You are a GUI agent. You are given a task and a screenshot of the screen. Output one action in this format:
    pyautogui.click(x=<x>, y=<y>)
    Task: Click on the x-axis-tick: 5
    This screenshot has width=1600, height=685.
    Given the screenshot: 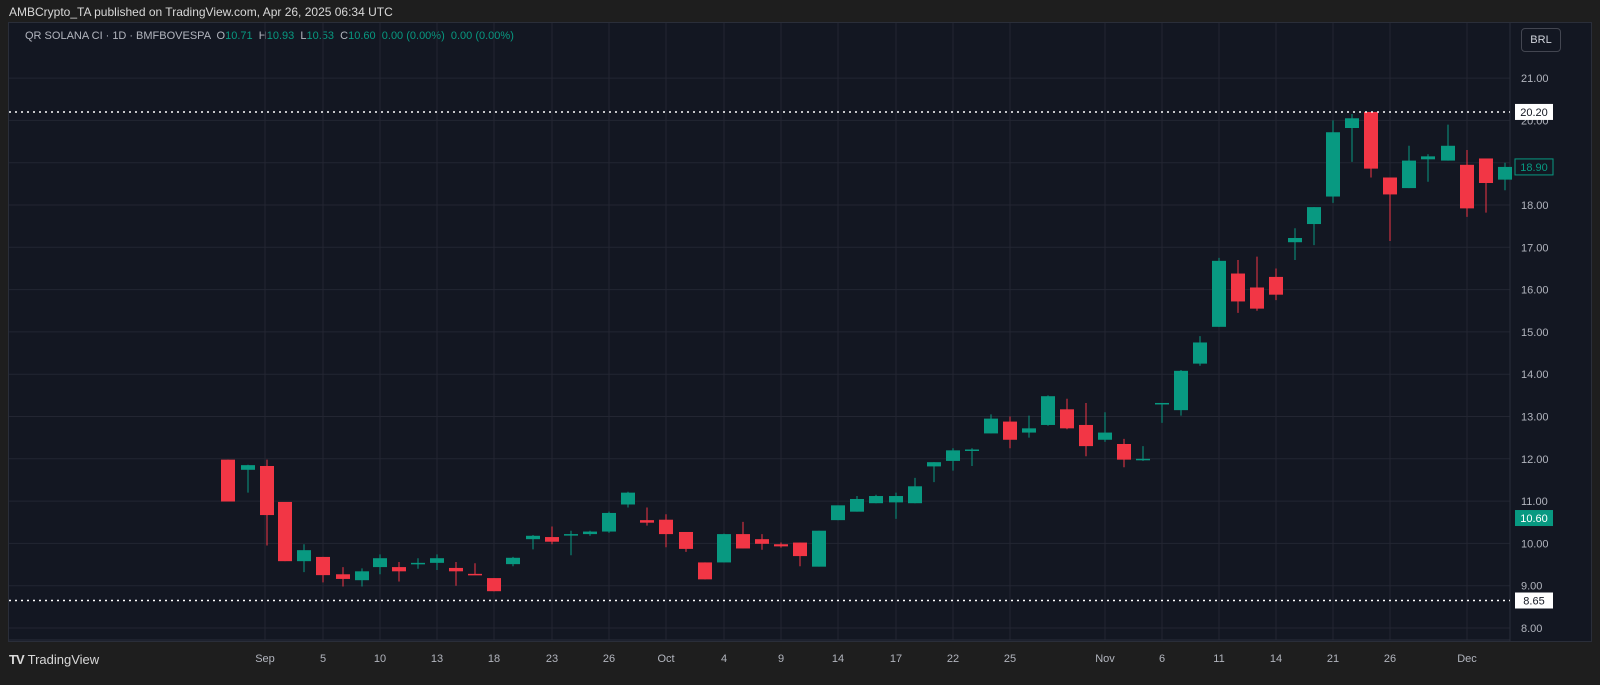 What is the action you would take?
    pyautogui.click(x=323, y=659)
    